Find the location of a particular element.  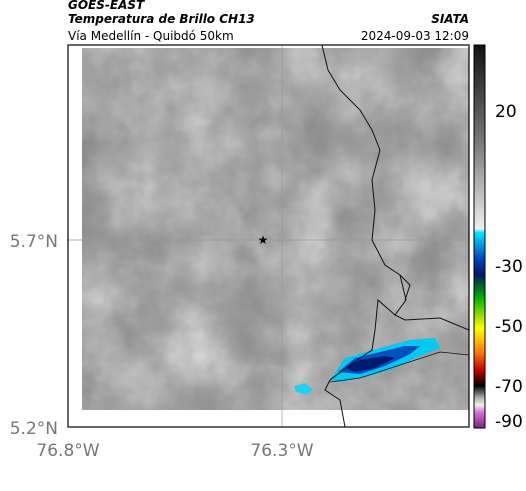

lat-tick-label: 5.2°N is located at coordinates (34, 429).